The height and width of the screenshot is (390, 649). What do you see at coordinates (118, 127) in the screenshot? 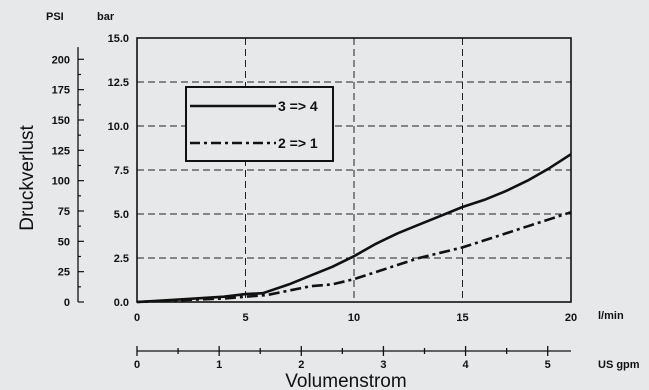
I see `bar-tick-label: 10.0` at bounding box center [118, 127].